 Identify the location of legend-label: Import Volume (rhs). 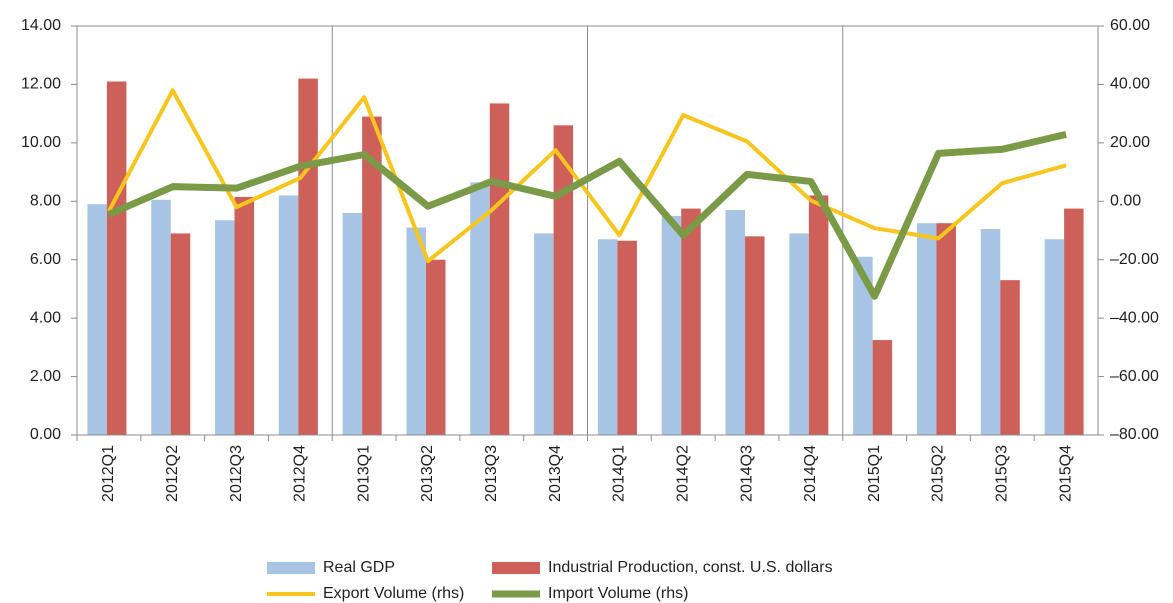
(618, 593).